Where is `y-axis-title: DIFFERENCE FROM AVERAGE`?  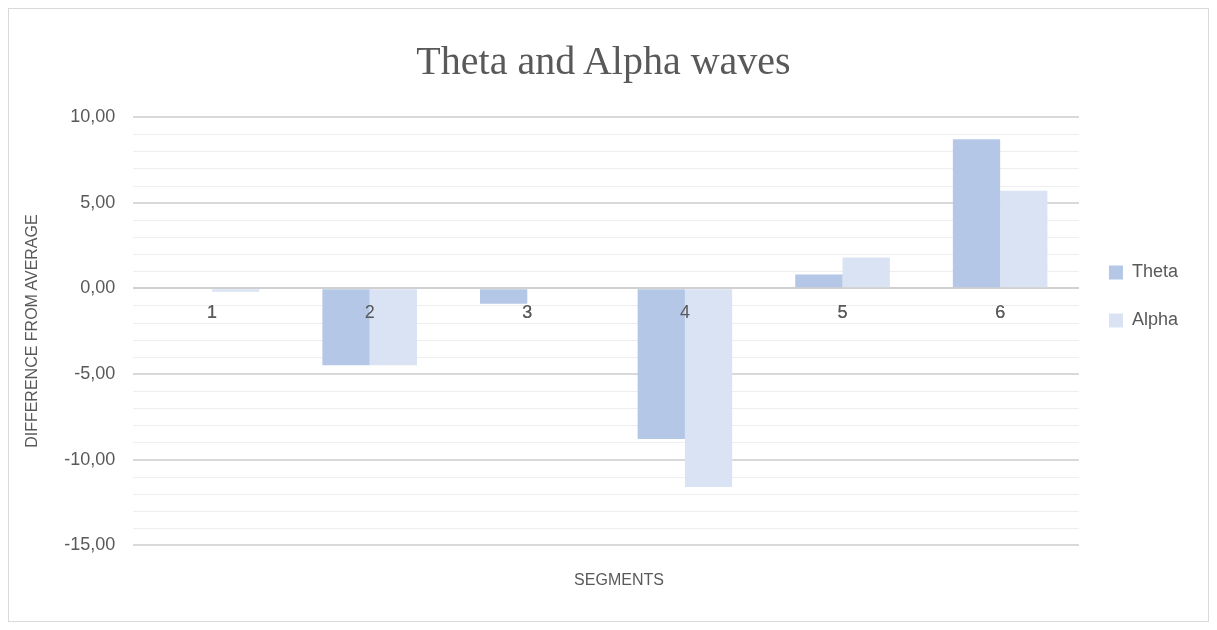 y-axis-title: DIFFERENCE FROM AVERAGE is located at coordinates (32, 331).